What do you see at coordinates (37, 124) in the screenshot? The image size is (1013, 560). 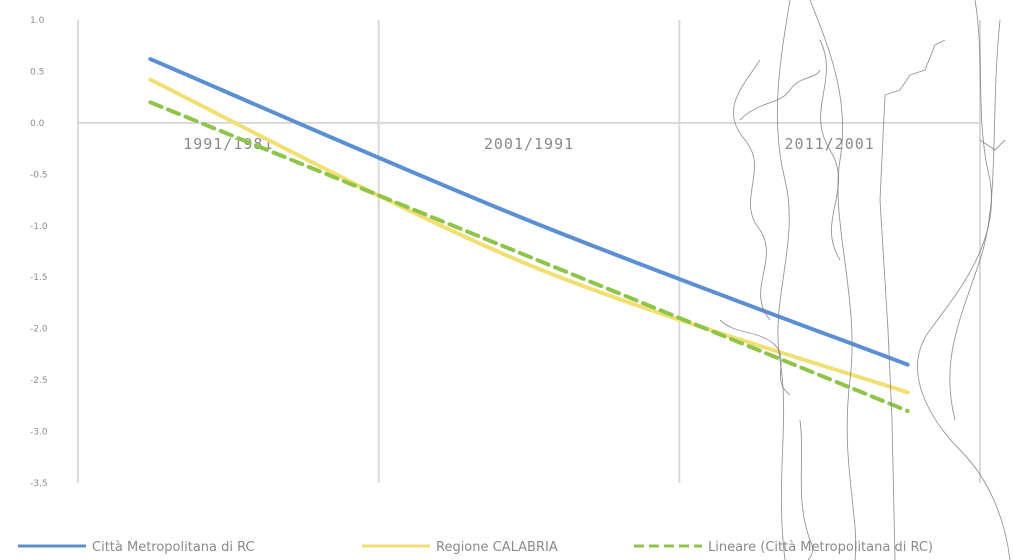 I see `y-tick-label: 0.0` at bounding box center [37, 124].